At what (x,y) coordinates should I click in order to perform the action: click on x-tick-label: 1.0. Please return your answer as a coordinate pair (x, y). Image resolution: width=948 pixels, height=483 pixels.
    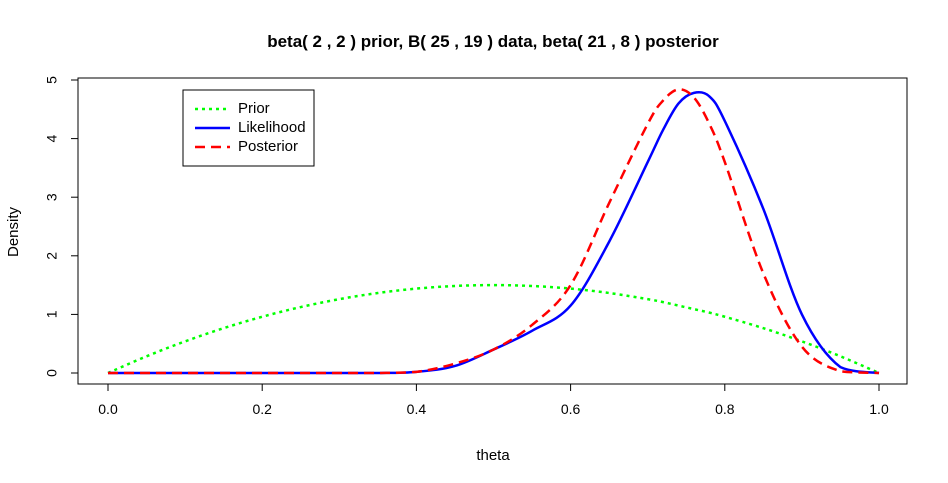
    Looking at the image, I should click on (879, 409).